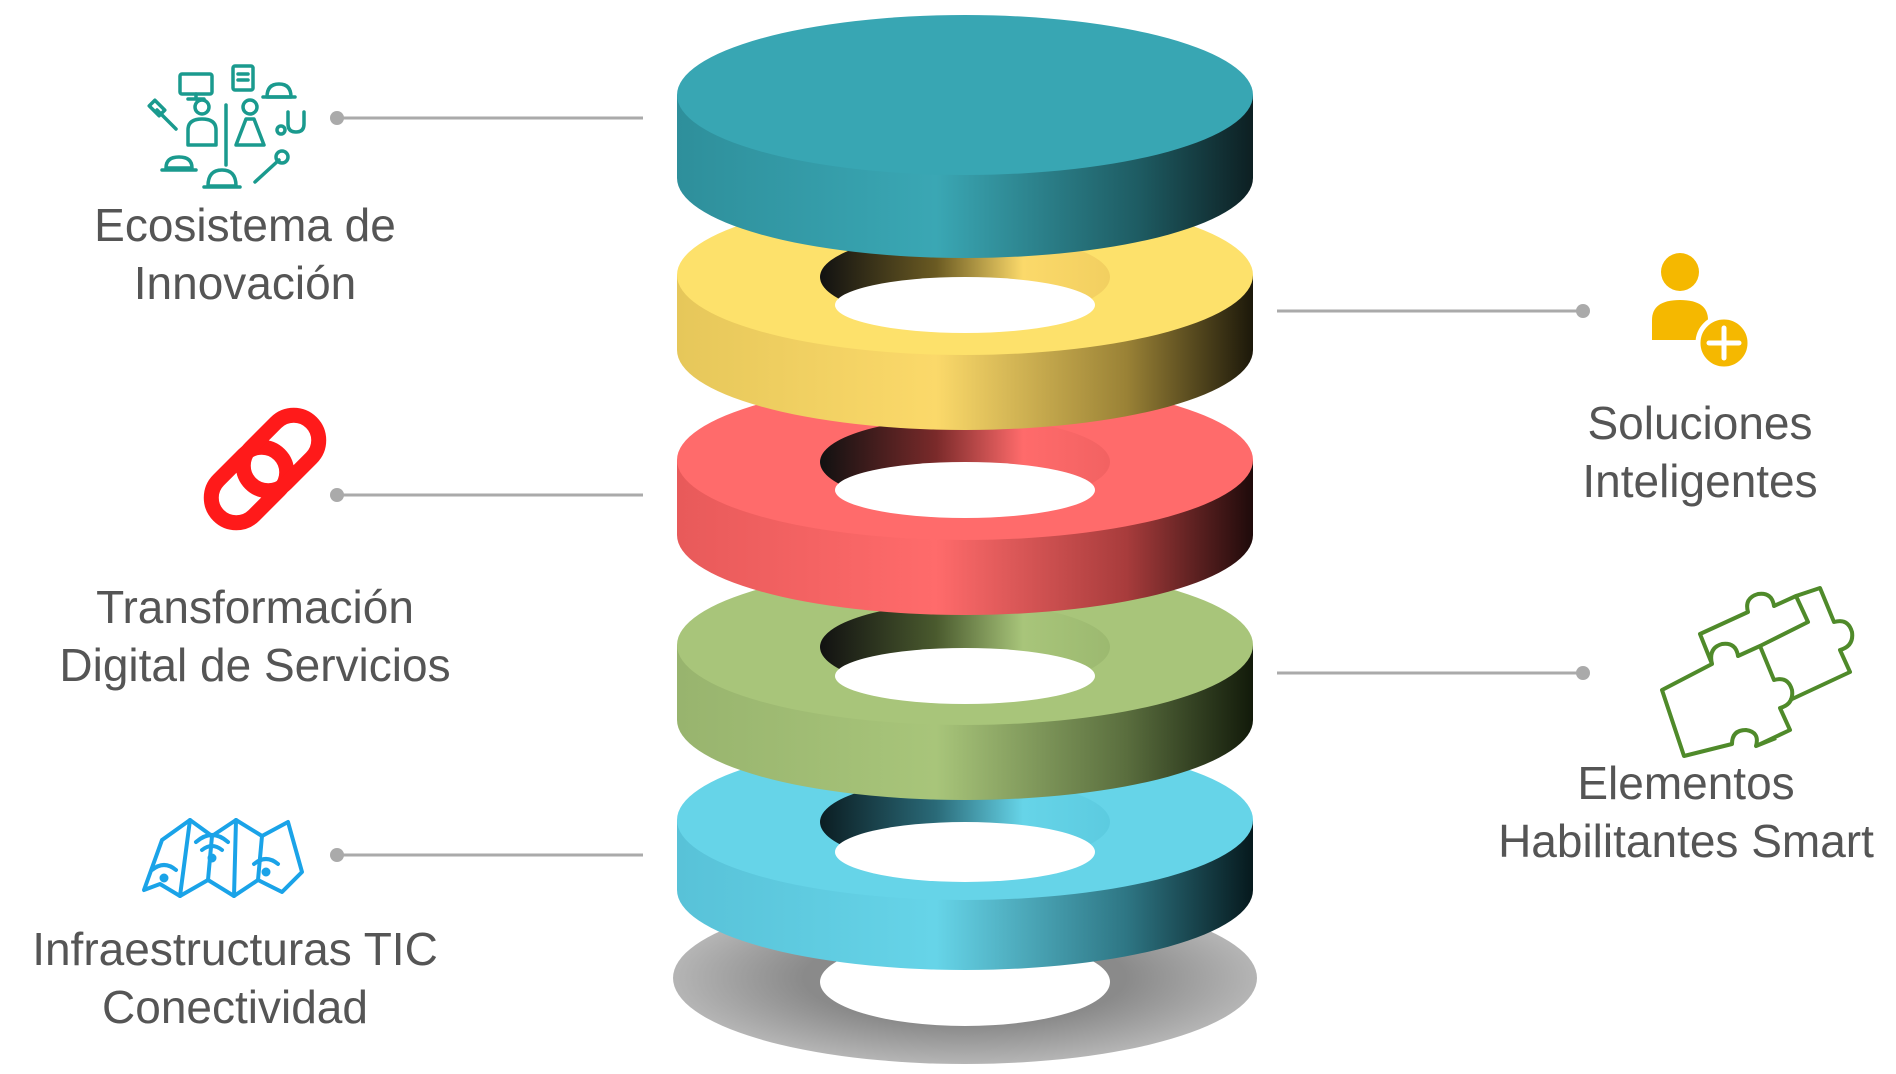  Describe the element at coordinates (265, 469) in the screenshot. I see `chain-link-icon` at that location.